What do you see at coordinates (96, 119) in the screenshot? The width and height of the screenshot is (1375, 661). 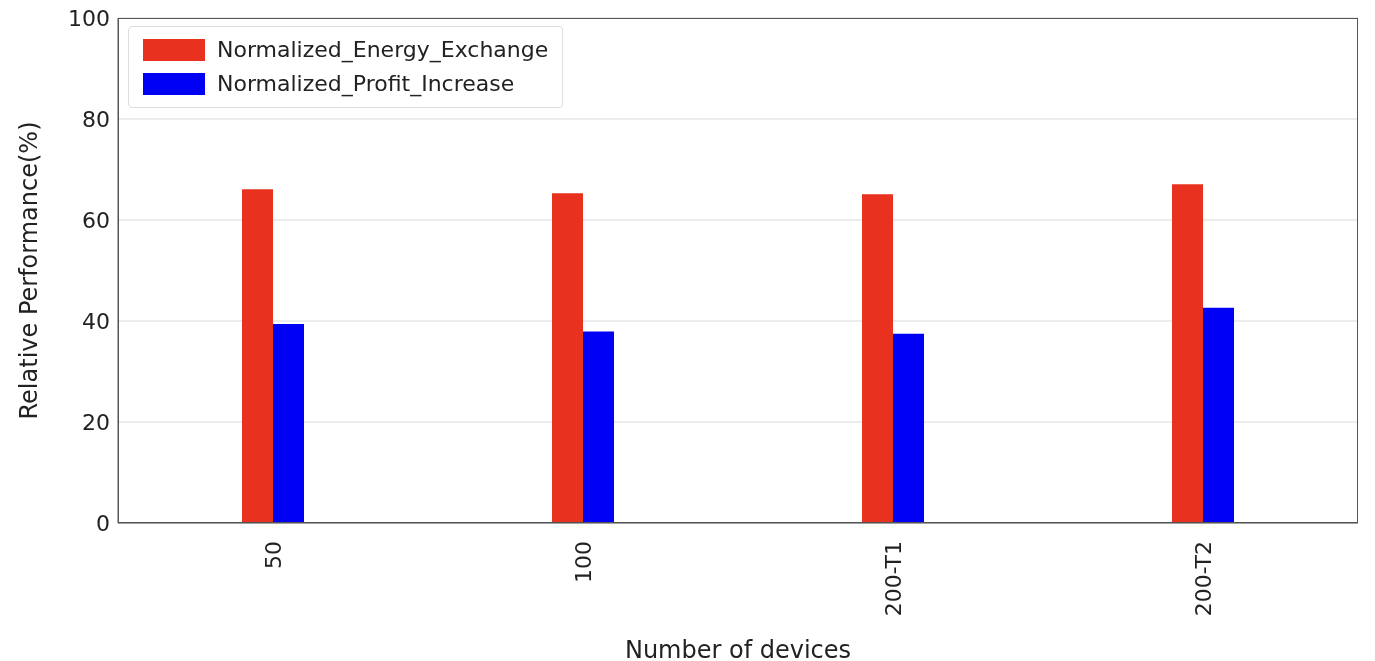 I see `y-tick-label: 80` at bounding box center [96, 119].